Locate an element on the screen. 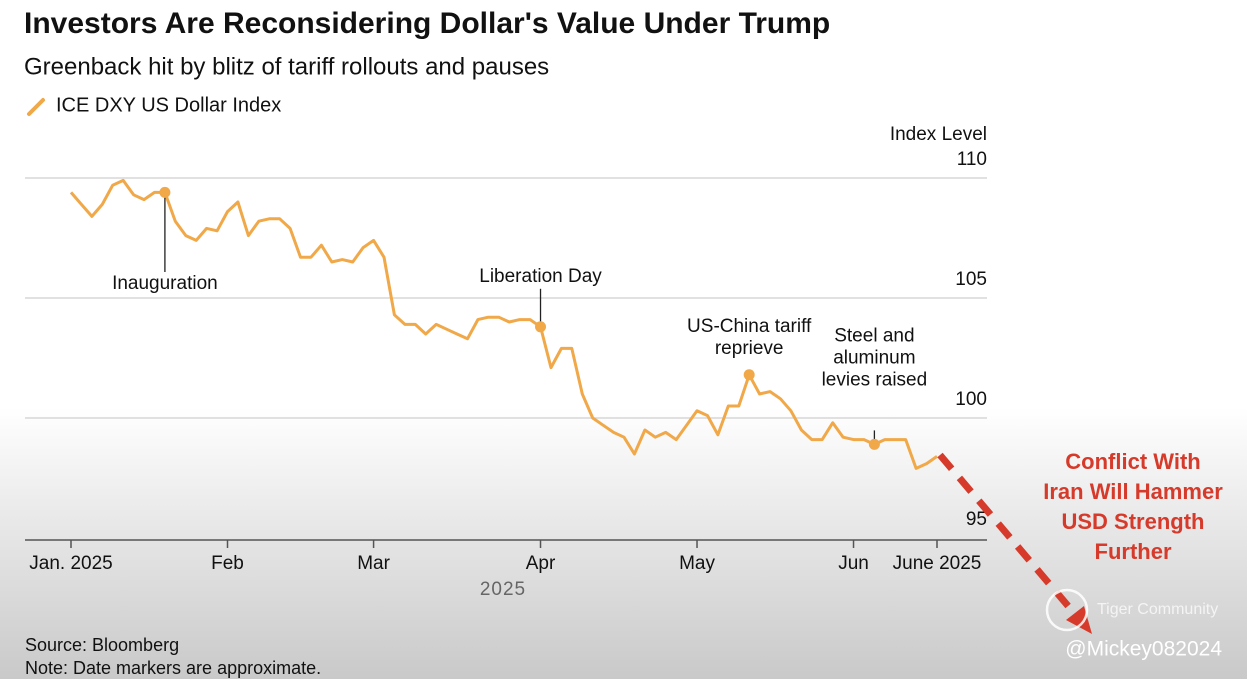  x-tick-label: Feb is located at coordinates (227, 563).